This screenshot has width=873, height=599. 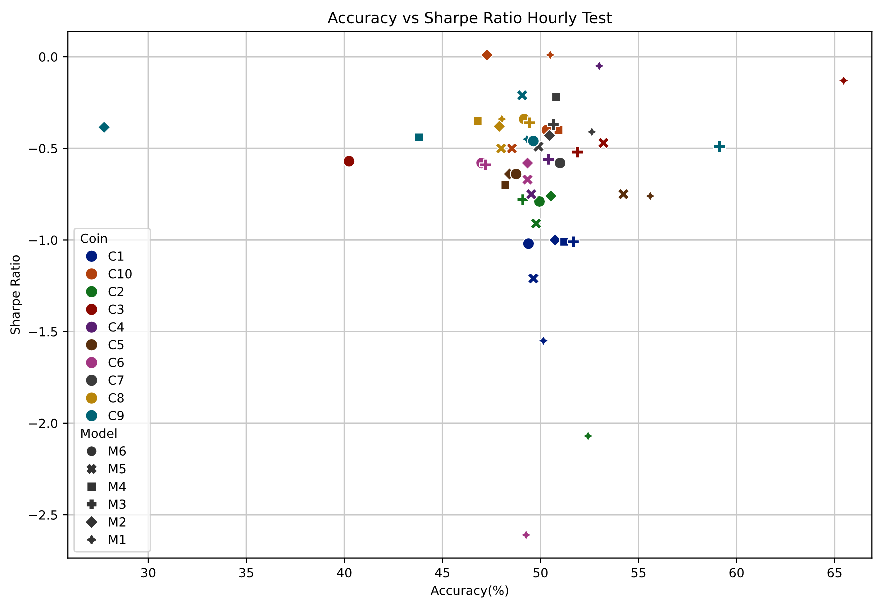 I want to click on legend-label: C1, so click(x=116, y=257).